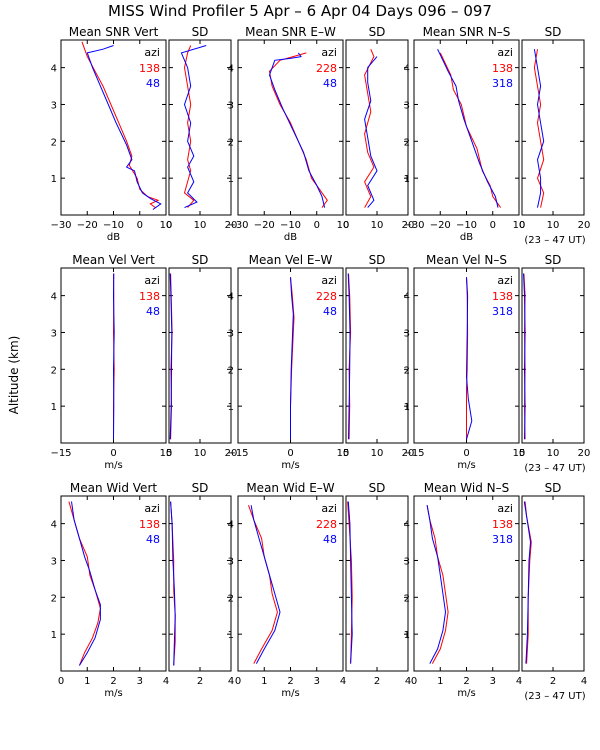 The width and height of the screenshot is (600, 750). What do you see at coordinates (493, 681) in the screenshot?
I see `x-tick-label: 3` at bounding box center [493, 681].